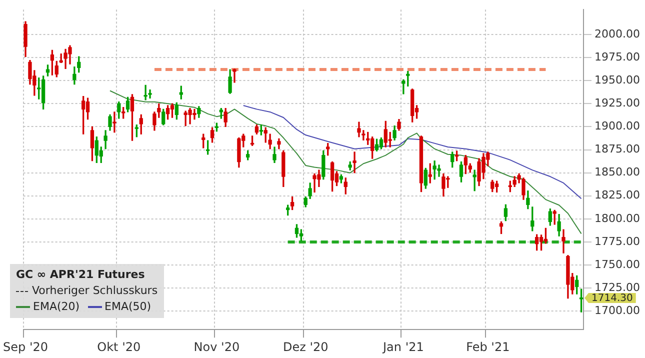  Describe the element at coordinates (128, 307) in the screenshot. I see `legend-label: EMA(50)` at that location.